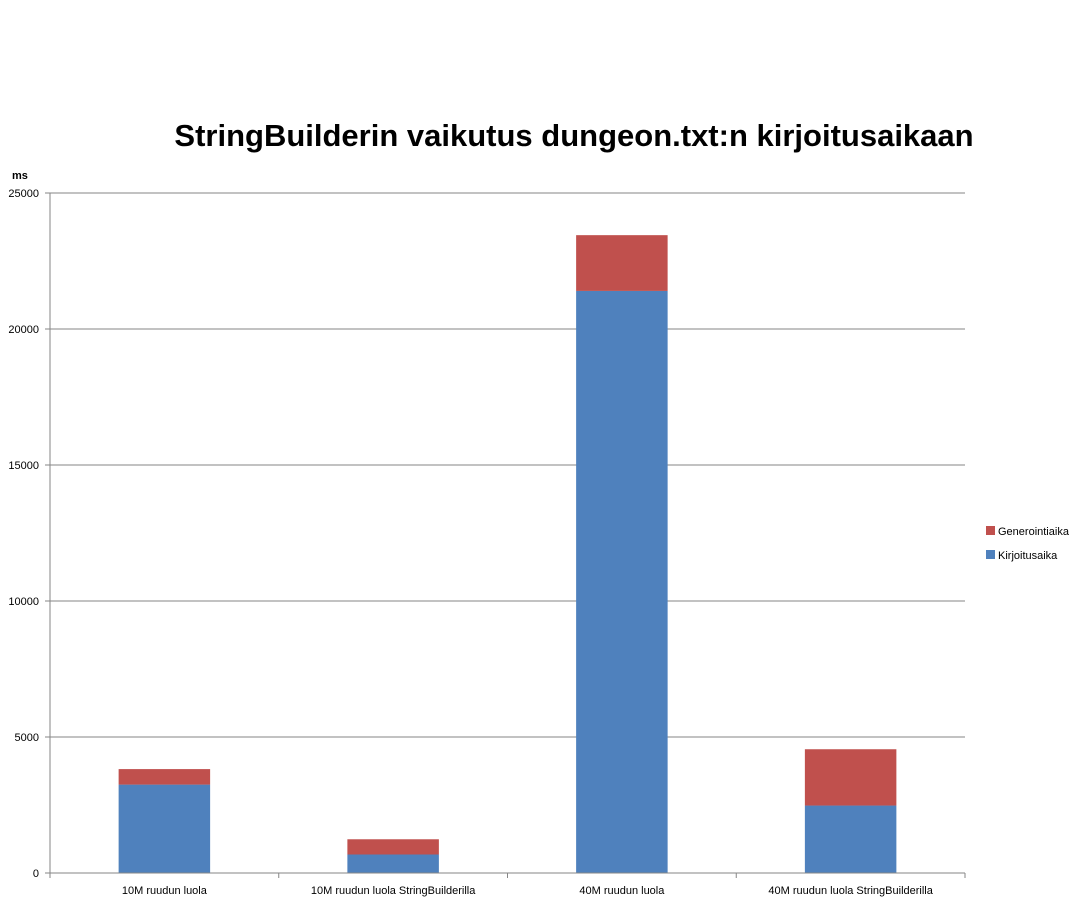  Describe the element at coordinates (1028, 556) in the screenshot. I see `legend-label: Kirjoitusaika` at that location.